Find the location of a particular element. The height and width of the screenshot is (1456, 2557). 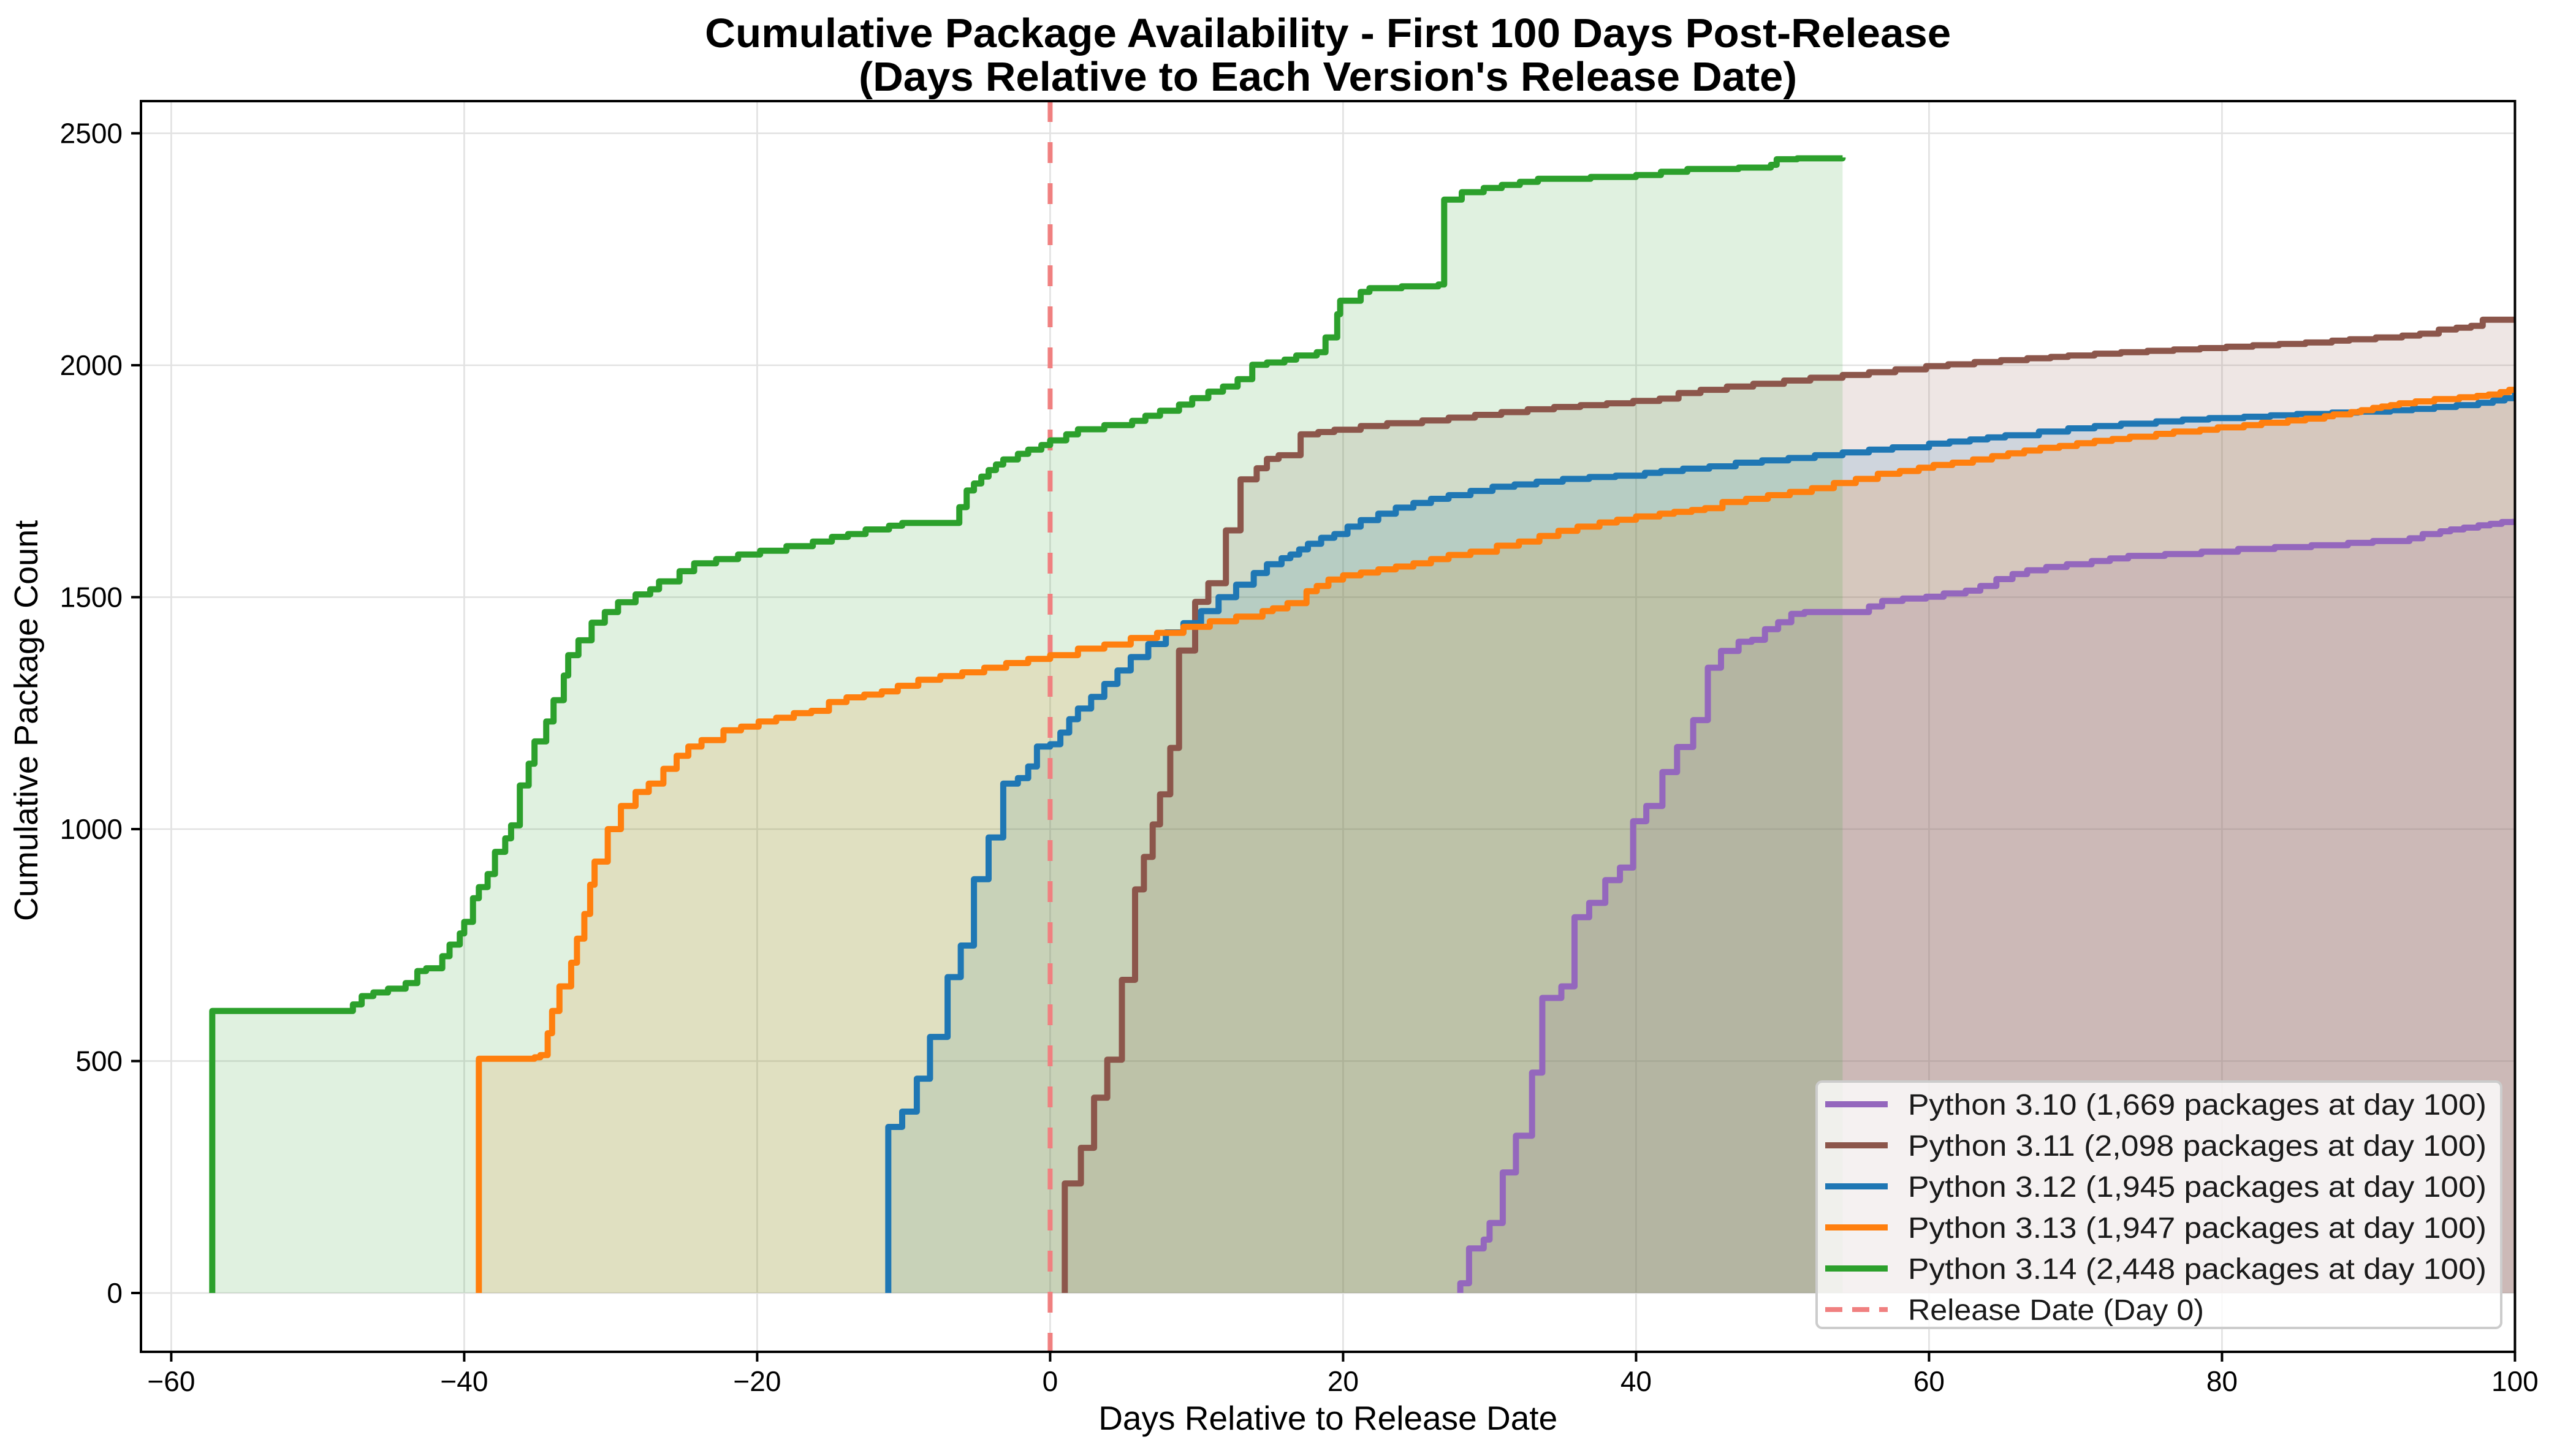

svg-text: 2000 is located at coordinates (92, 365).